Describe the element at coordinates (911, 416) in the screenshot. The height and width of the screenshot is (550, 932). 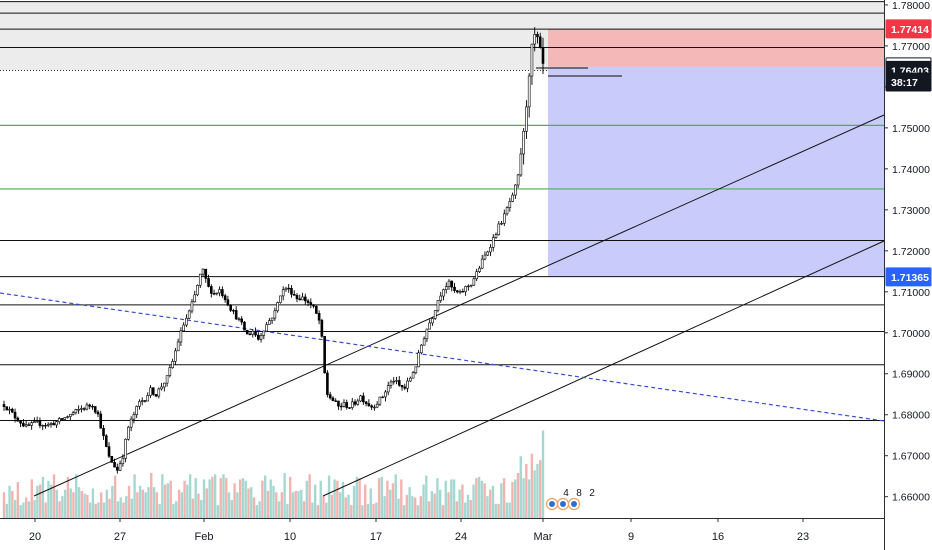
I see `y-tick-label: 1.68000` at that location.